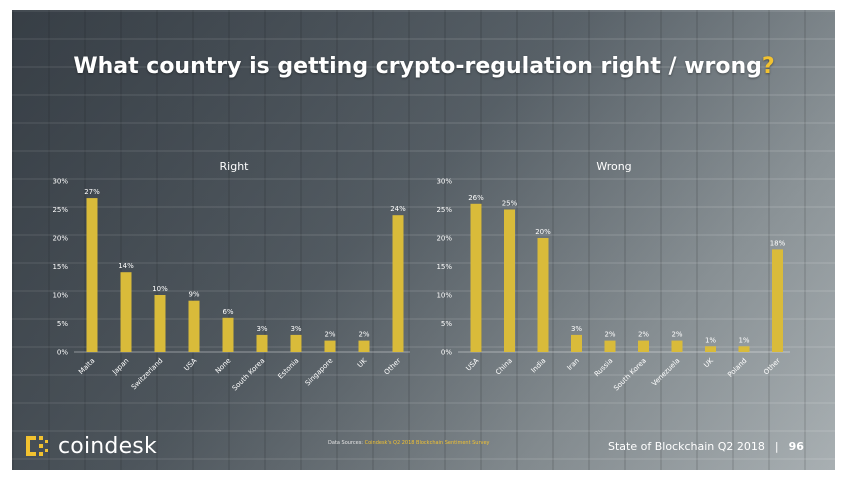 Image resolution: width=848 pixels, height=479 pixels. Describe the element at coordinates (444, 267) in the screenshot. I see `wrong-y-tick-label: 15%` at that location.